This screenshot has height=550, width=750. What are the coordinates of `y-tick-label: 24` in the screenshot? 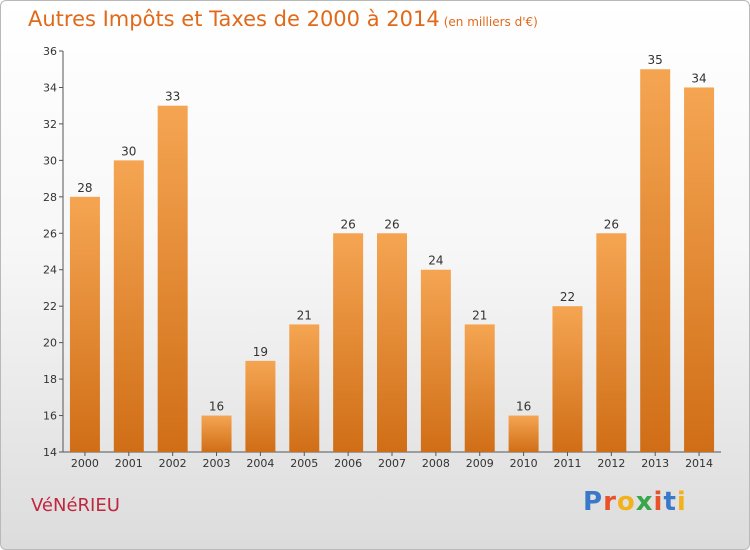 It's located at (50, 270).